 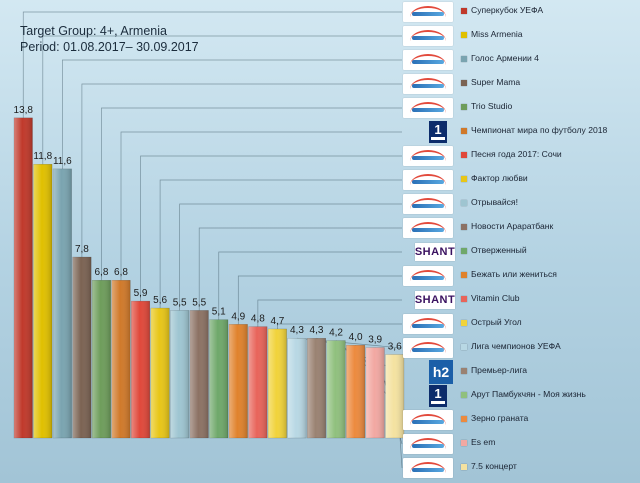 I want to click on channel-logo-mark: 1, so click(x=438, y=129).